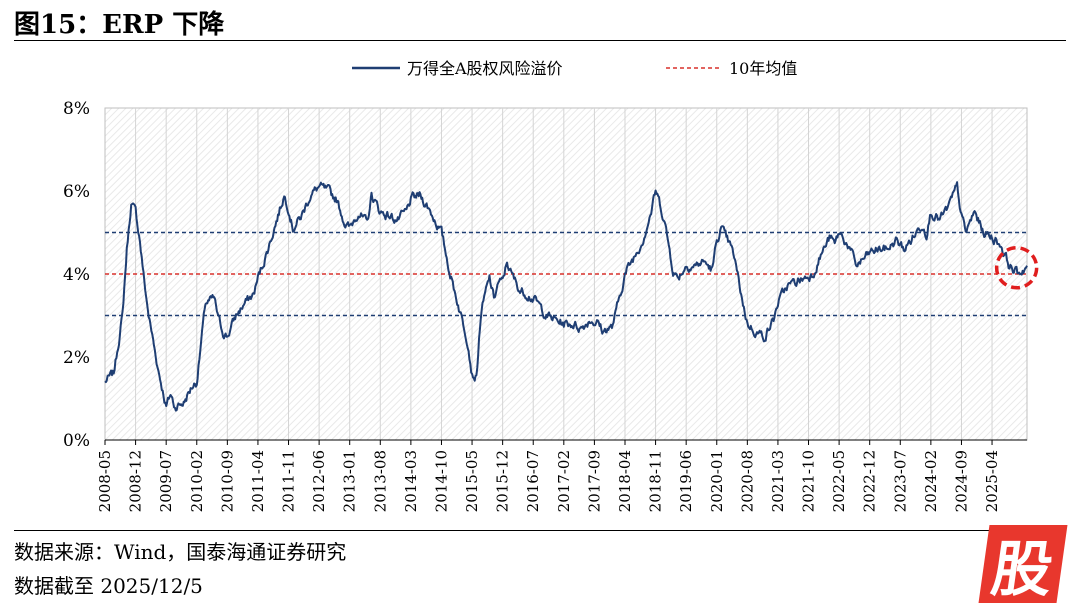 Image resolution: width=1080 pixels, height=609 pixels. Describe the element at coordinates (625, 481) in the screenshot. I see `x-tick-label: 2018-04` at that location.